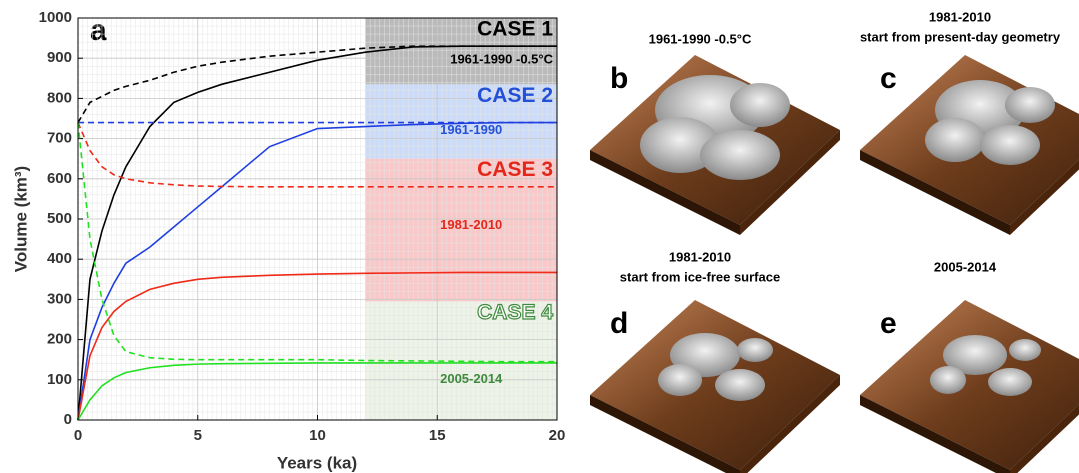 The image size is (1079, 473). Describe the element at coordinates (20, 219) in the screenshot. I see `y-axis-label: Volume (km³)` at that location.